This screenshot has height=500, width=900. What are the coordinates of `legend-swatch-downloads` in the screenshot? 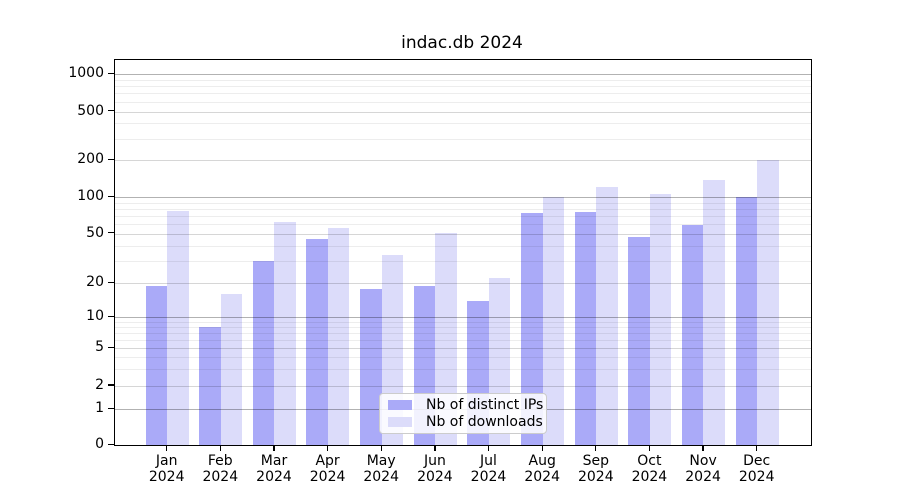 It's located at (400, 422).